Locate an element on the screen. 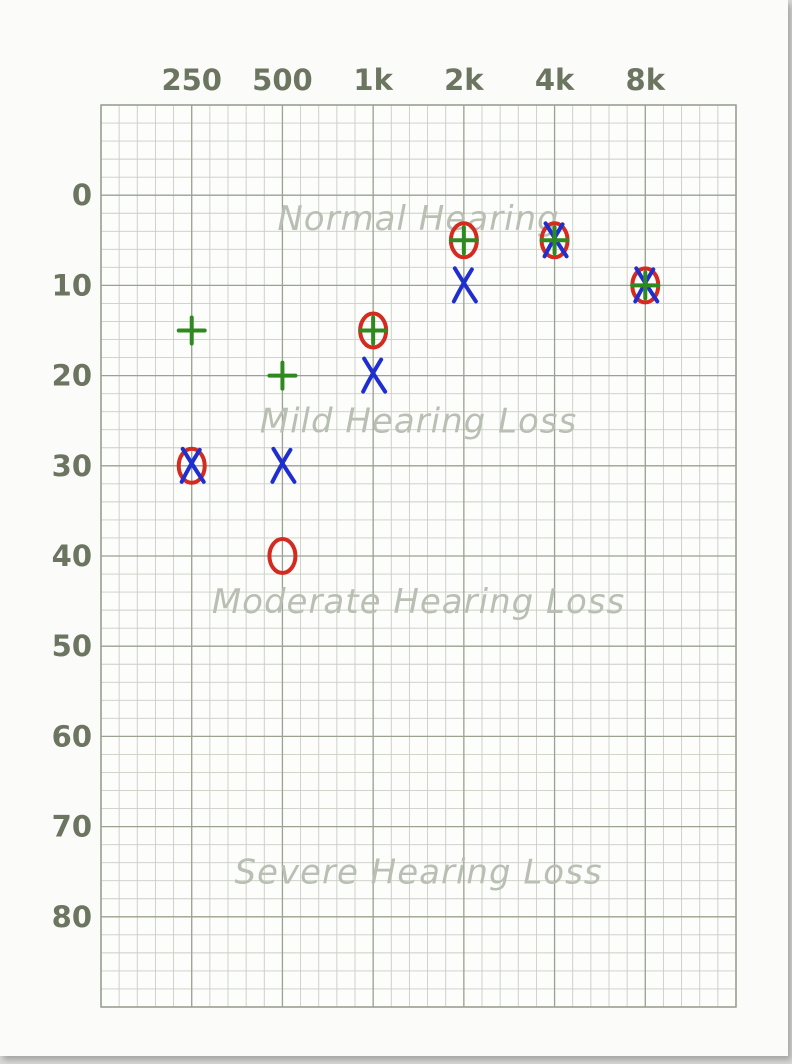 The height and width of the screenshot is (1064, 792). band-label-normal-hearing: Normal Hearing is located at coordinates (418, 219).